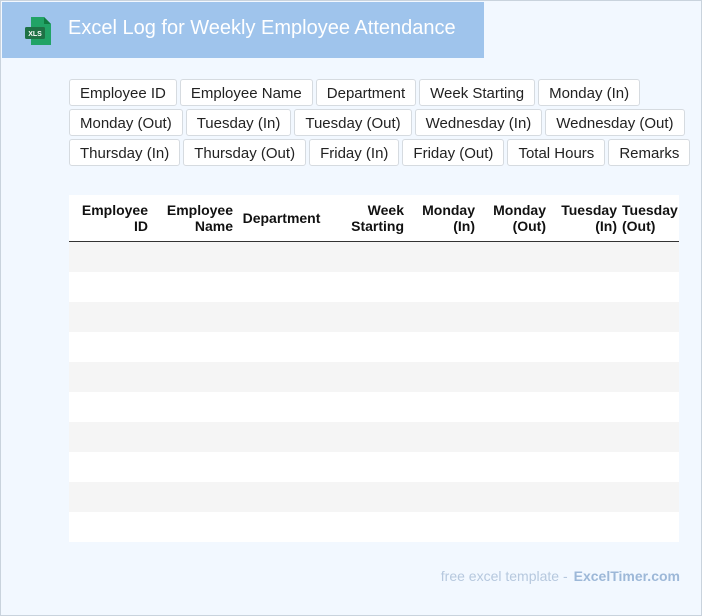 The width and height of the screenshot is (702, 616). What do you see at coordinates (453, 152) in the screenshot?
I see `field-chip: Friday (Out)` at bounding box center [453, 152].